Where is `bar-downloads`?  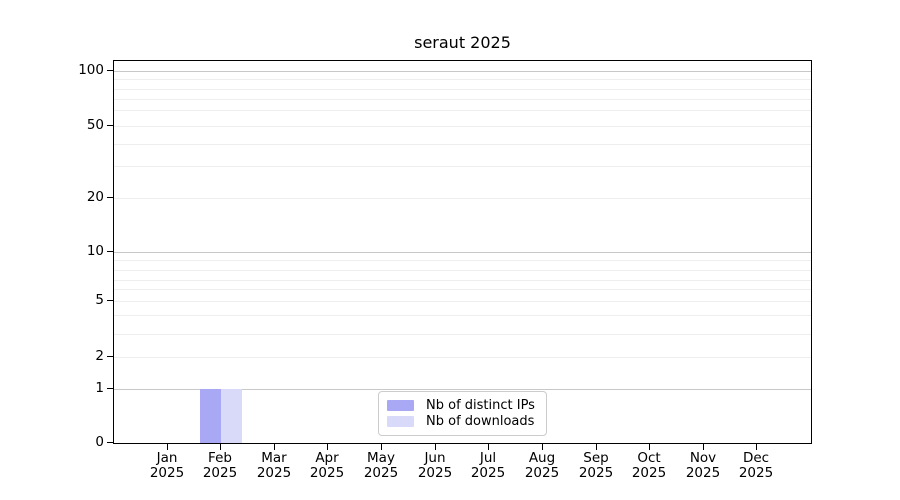 bar-downloads is located at coordinates (231, 416).